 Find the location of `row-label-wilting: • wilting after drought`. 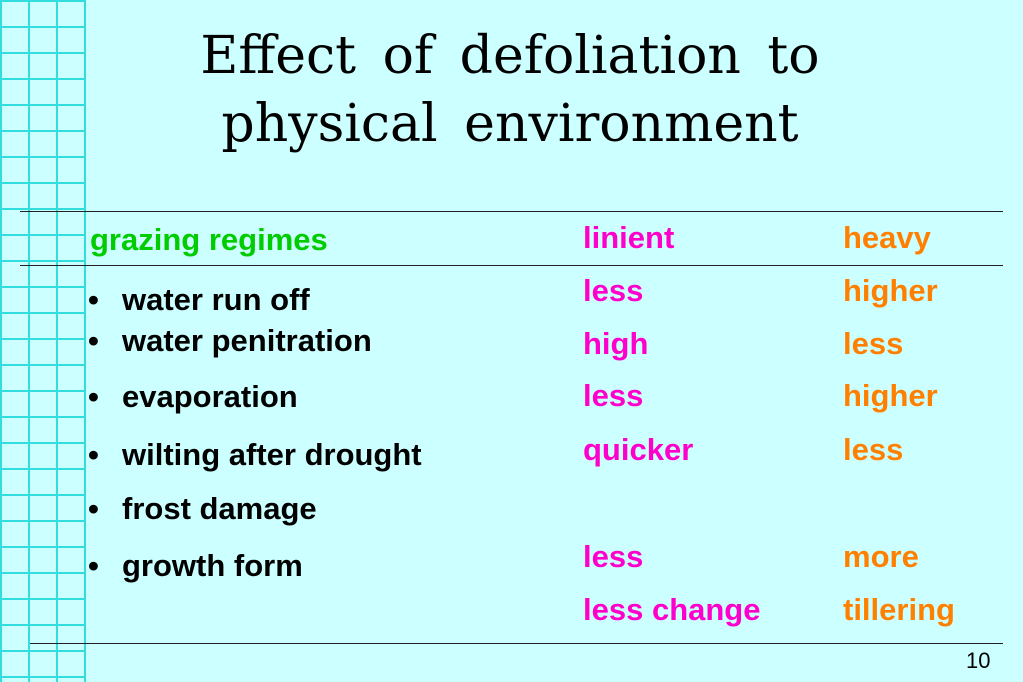

row-label-wilting: • wilting after drought is located at coordinates (255, 455).